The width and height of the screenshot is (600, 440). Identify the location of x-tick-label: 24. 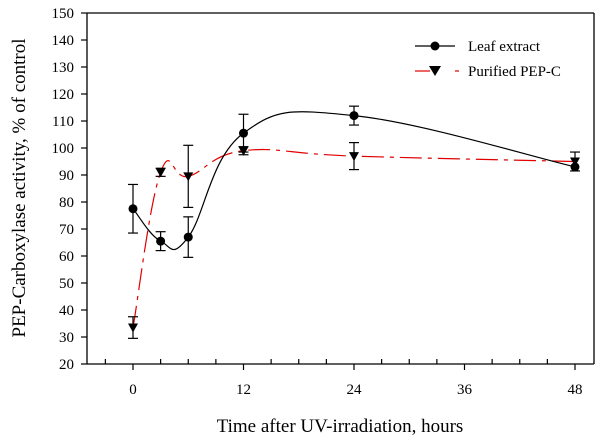
(355, 390).